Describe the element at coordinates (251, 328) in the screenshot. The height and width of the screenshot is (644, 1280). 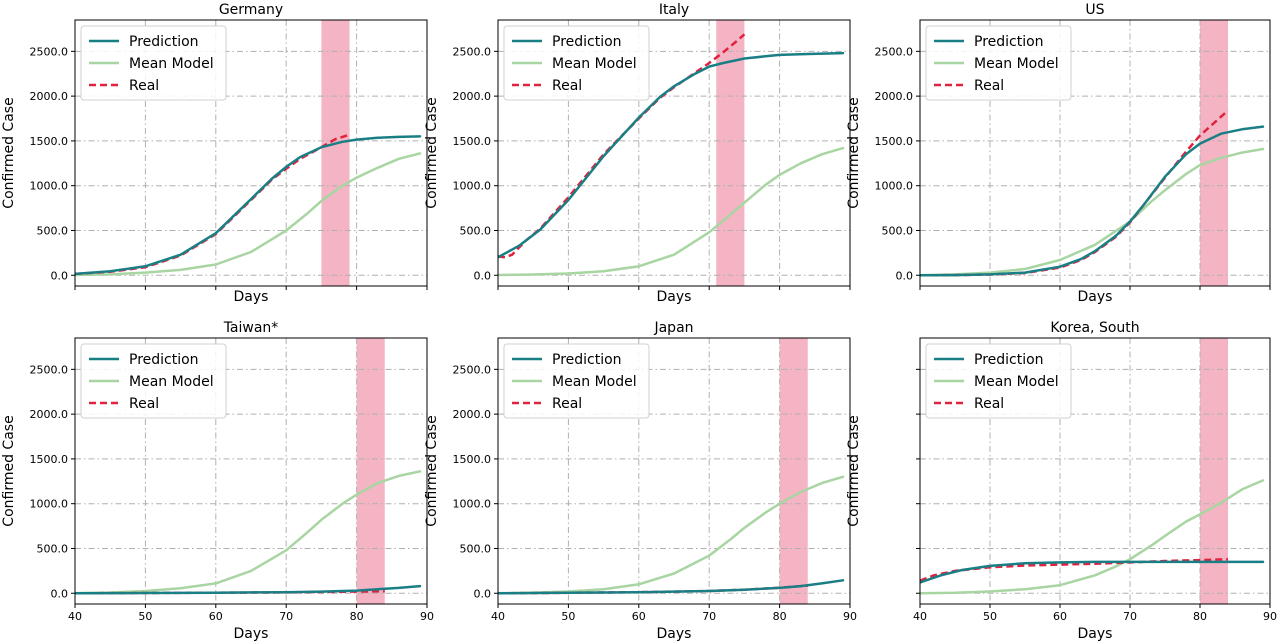
I see `chart-title: Taiwan*` at that location.